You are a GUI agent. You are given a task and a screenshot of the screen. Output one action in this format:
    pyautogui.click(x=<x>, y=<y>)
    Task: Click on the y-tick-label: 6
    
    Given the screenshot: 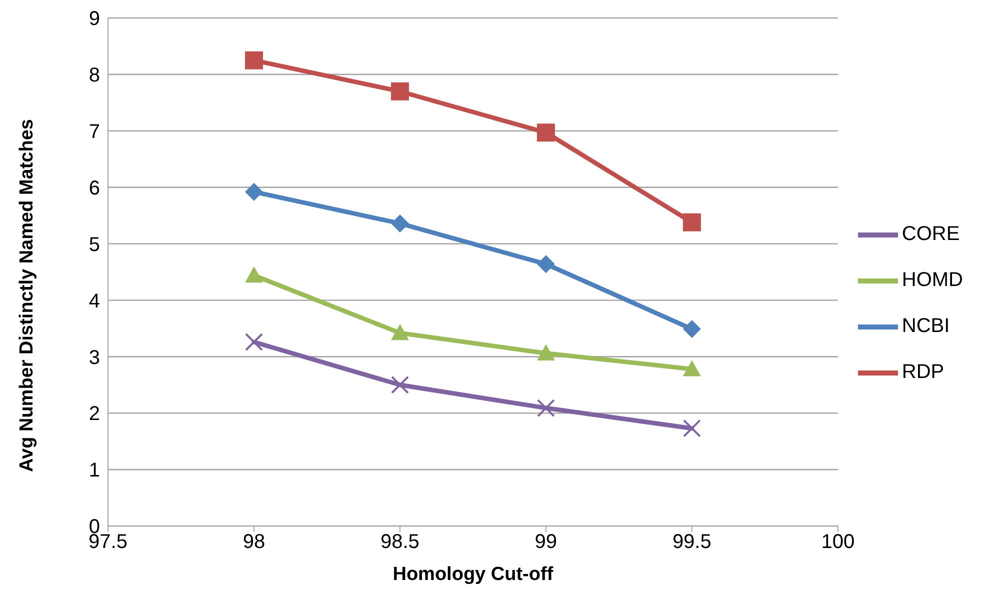 What is the action you would take?
    pyautogui.click(x=94, y=188)
    